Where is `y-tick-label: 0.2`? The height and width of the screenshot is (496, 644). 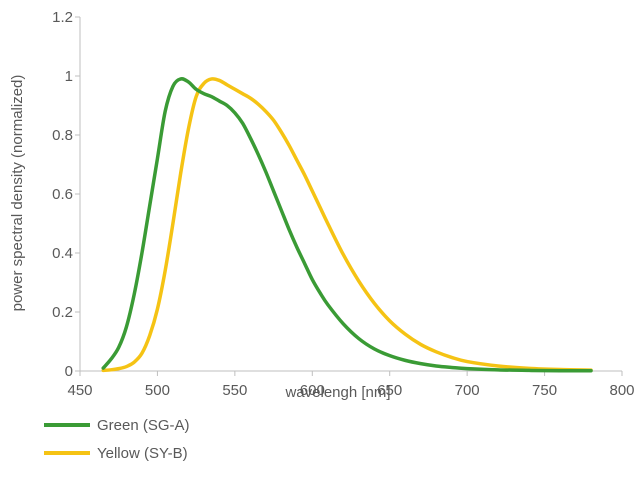 y-tick-label: 0.2 is located at coordinates (62, 312).